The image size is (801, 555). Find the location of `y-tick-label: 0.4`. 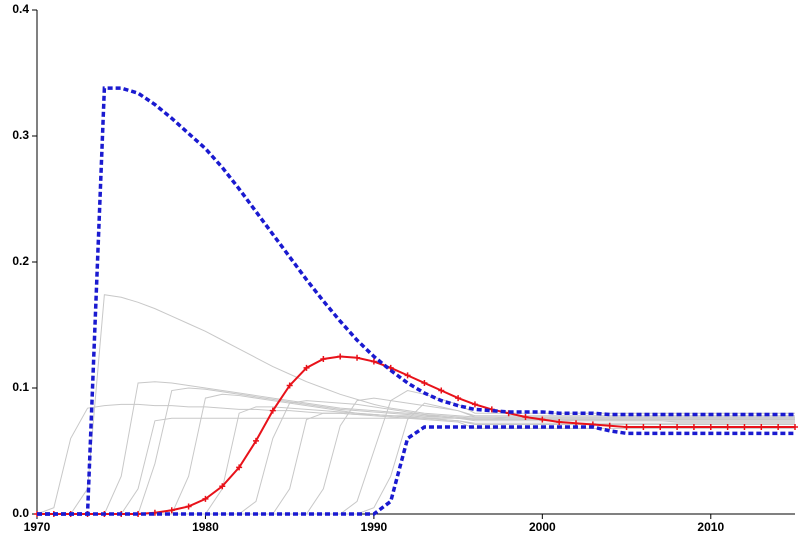

y-tick-label: 0.4 is located at coordinates (20, 9).